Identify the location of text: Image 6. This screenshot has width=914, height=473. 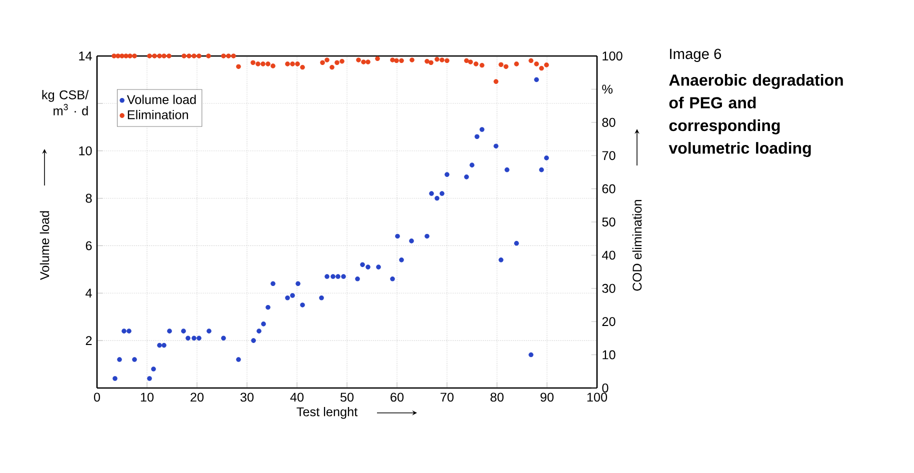
(696, 55).